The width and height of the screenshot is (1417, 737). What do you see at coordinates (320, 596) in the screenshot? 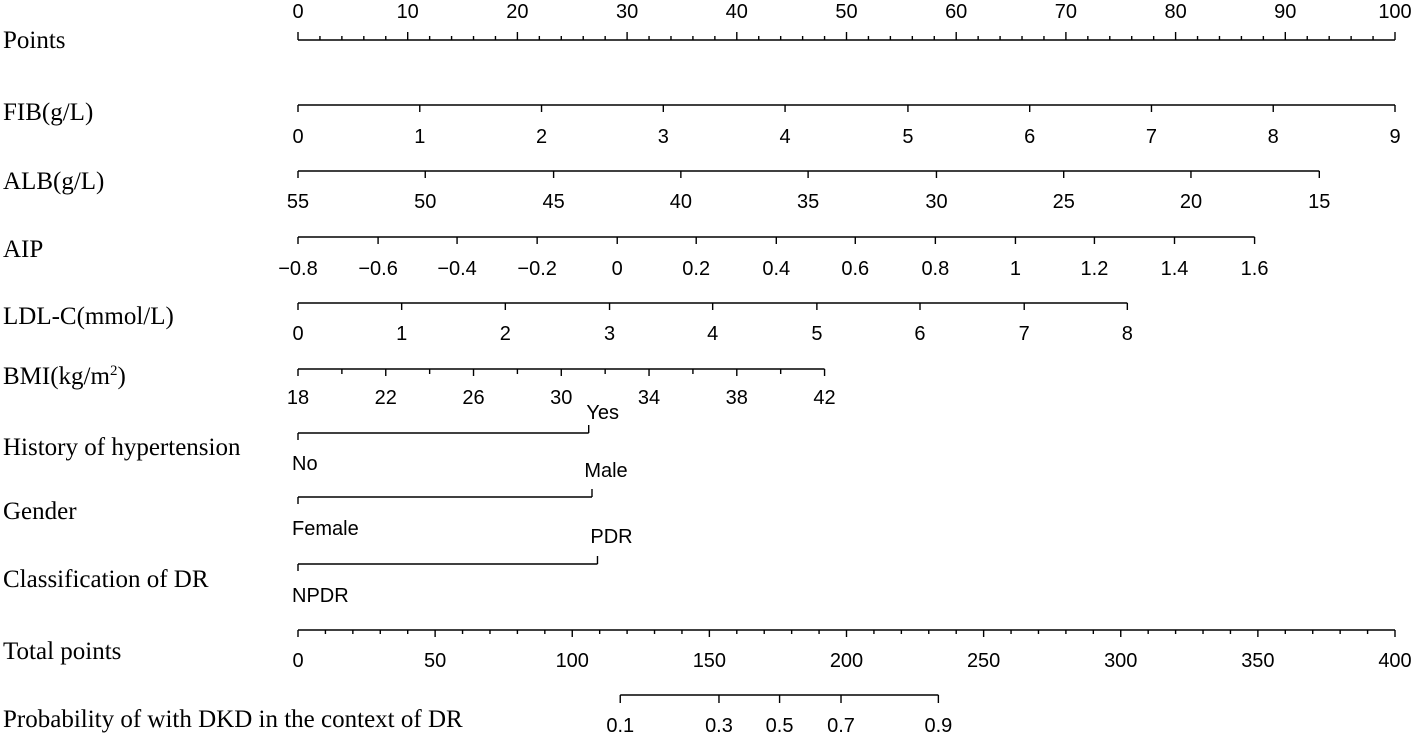
I see `dr_class-level-label: NPDR` at bounding box center [320, 596].